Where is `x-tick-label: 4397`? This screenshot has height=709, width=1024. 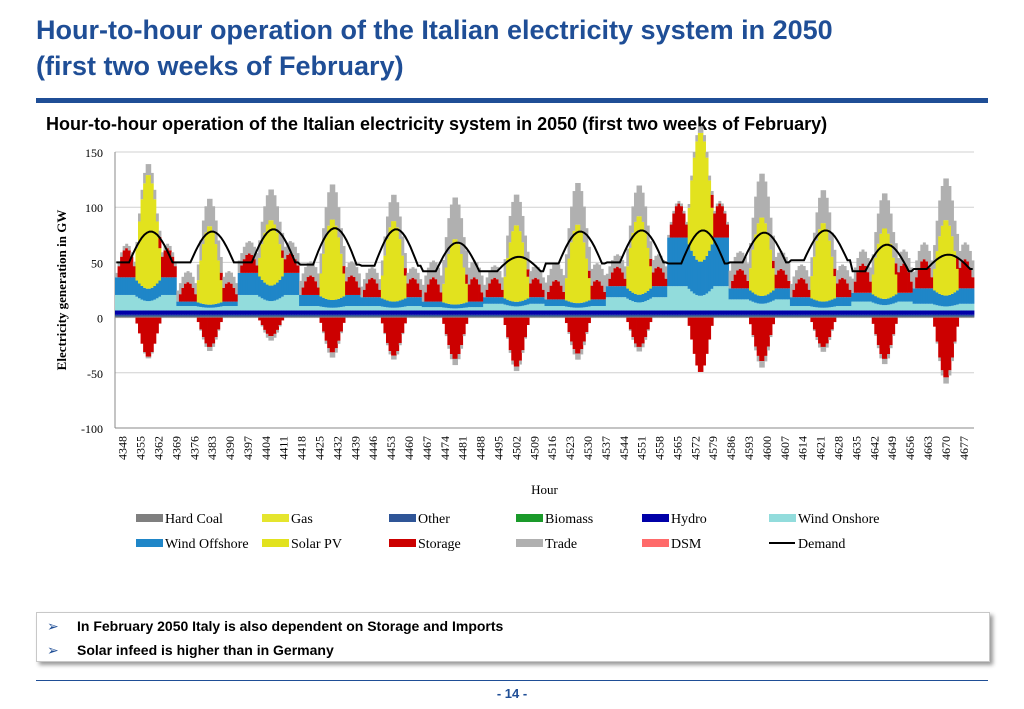
x-tick-label: 4397 is located at coordinates (248, 448).